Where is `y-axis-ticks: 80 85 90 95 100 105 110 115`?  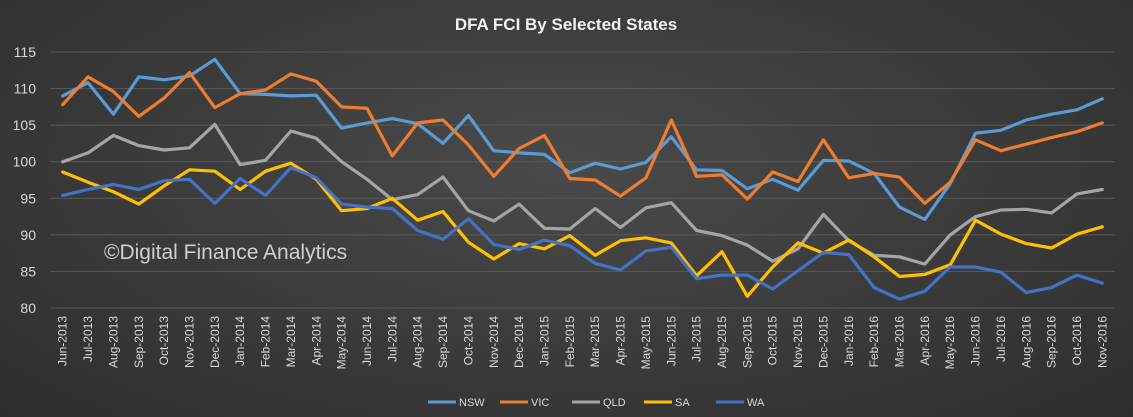 y-axis-ticks: 80 85 90 95 100 105 110 115 is located at coordinates (25, 180).